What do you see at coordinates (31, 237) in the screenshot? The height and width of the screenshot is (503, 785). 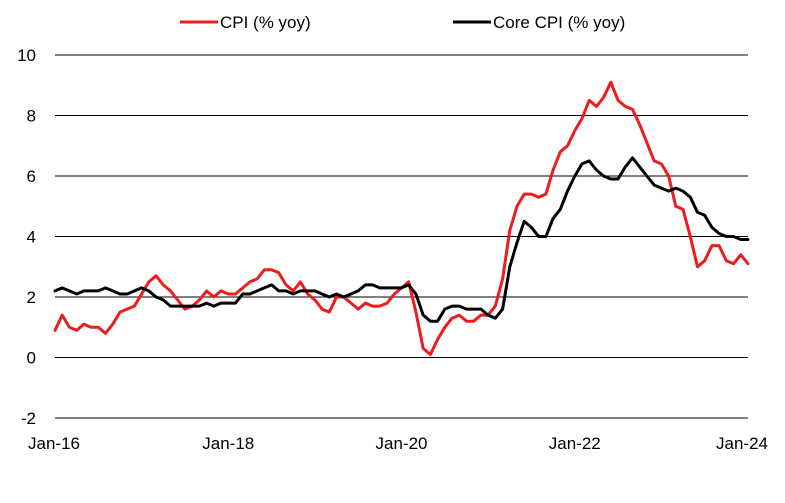 I see `y-tick-label: 4` at bounding box center [31, 237].